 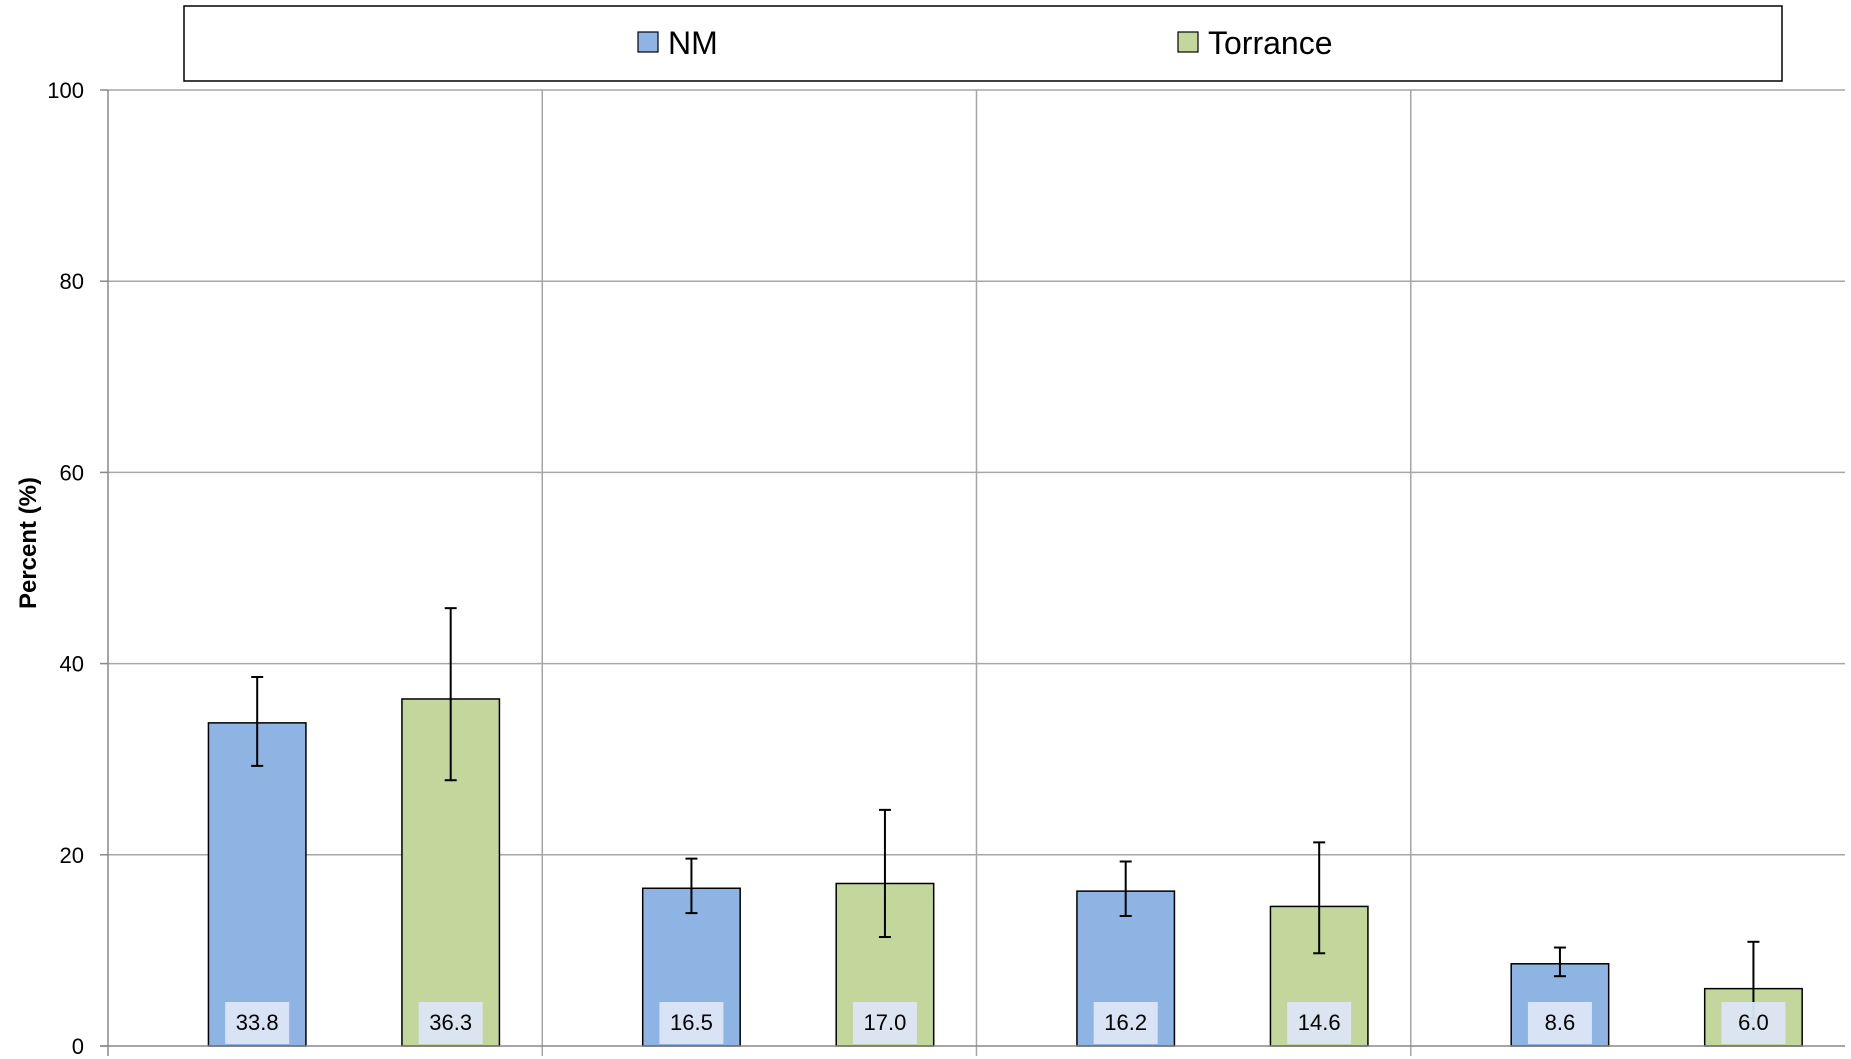 What do you see at coordinates (72, 281) in the screenshot?
I see `y-tick-label-4: 80` at bounding box center [72, 281].